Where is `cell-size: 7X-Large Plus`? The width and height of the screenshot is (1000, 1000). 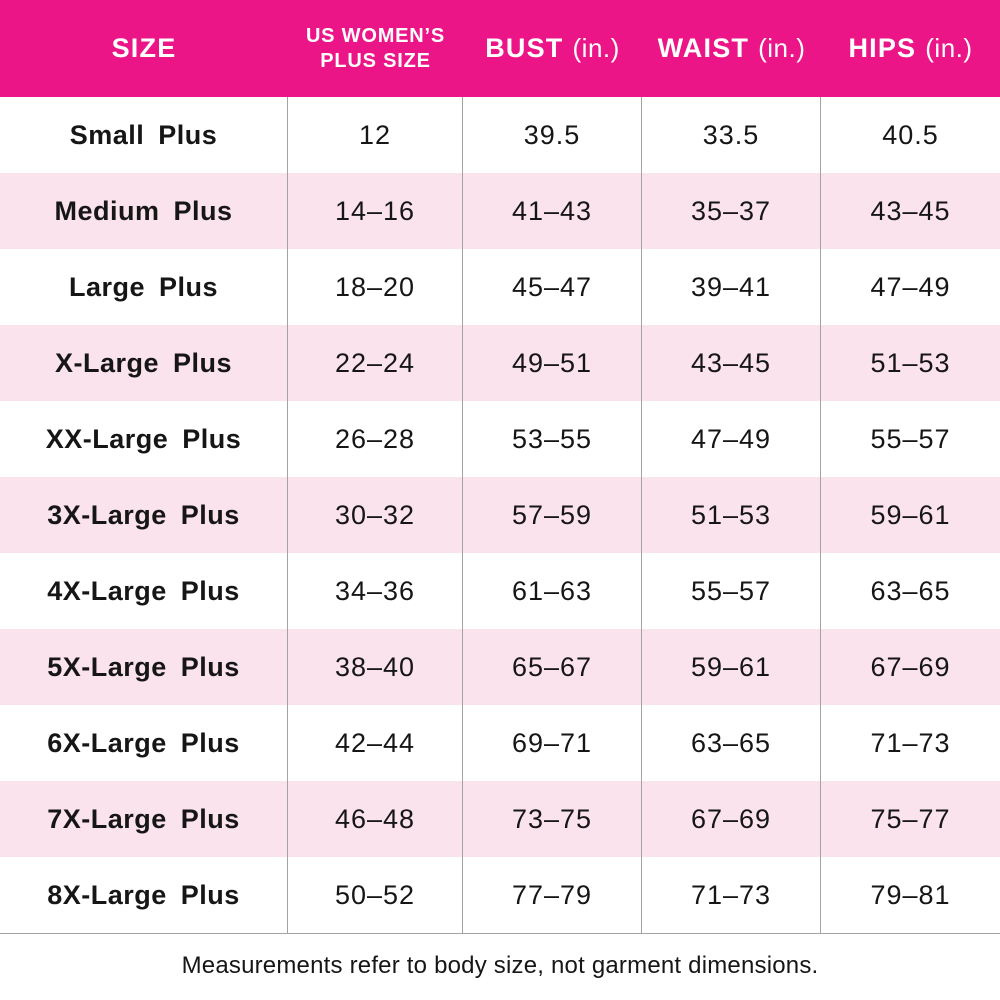
cell-size: 7X-Large Plus is located at coordinates (144, 819).